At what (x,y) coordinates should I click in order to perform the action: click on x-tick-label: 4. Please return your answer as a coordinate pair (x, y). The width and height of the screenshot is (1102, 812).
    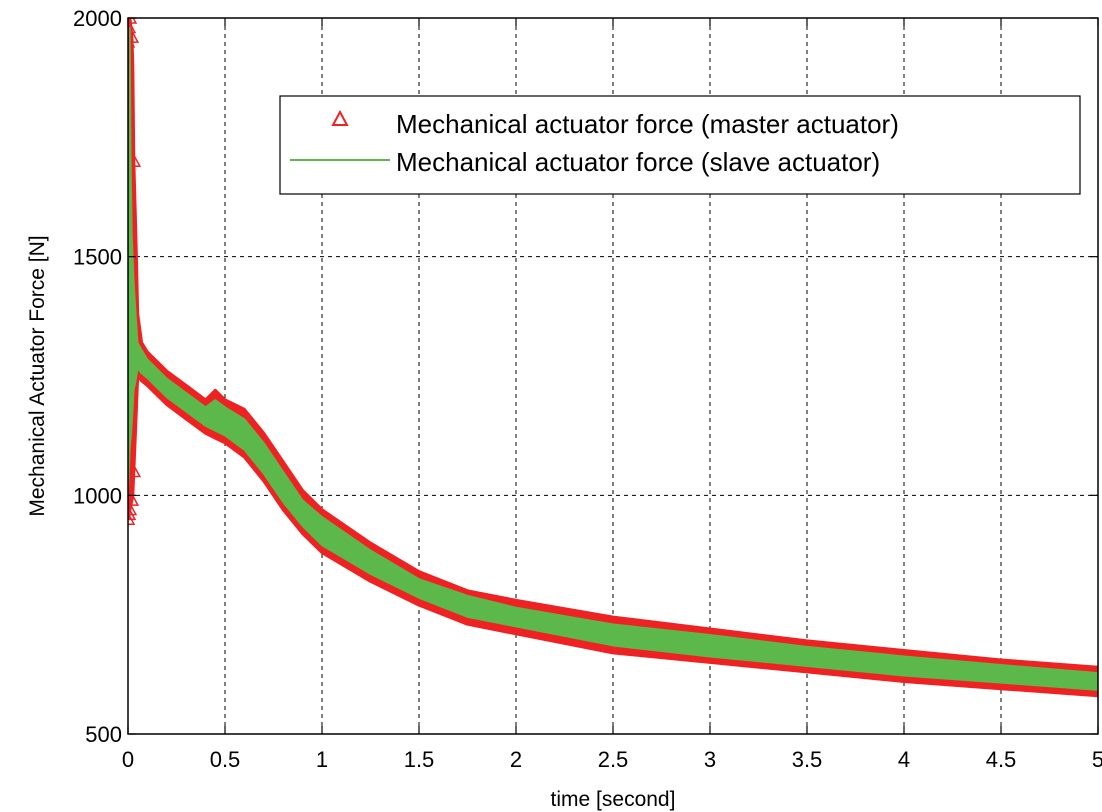
    Looking at the image, I should click on (904, 759).